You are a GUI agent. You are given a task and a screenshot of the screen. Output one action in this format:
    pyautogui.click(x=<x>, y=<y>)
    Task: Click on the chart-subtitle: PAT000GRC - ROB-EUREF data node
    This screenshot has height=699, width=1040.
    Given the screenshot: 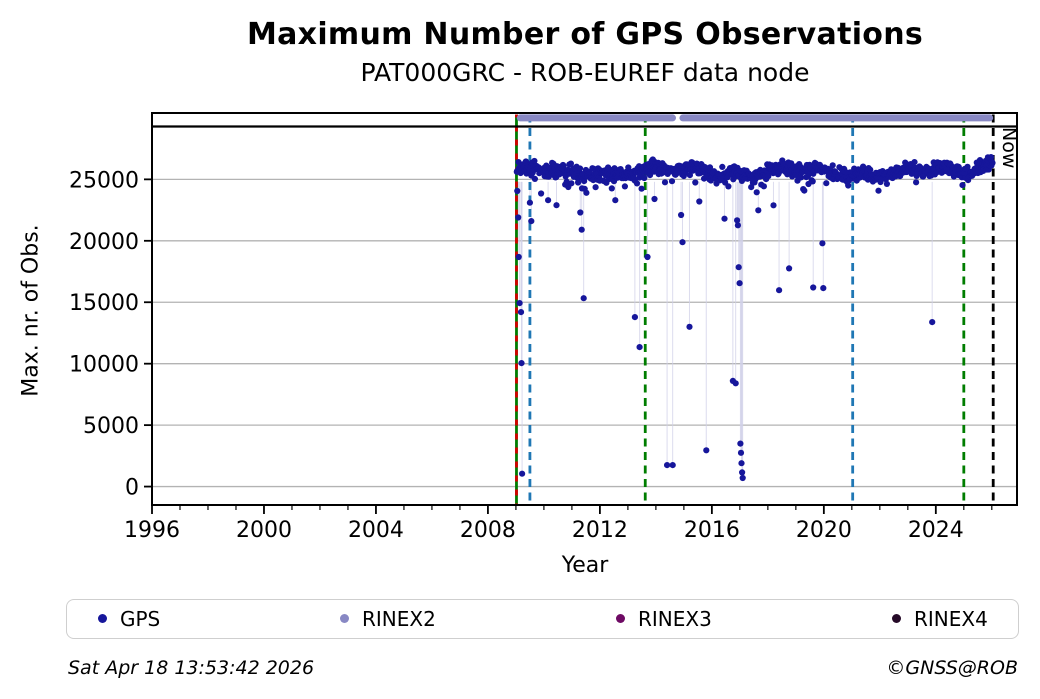 What is the action you would take?
    pyautogui.click(x=585, y=72)
    